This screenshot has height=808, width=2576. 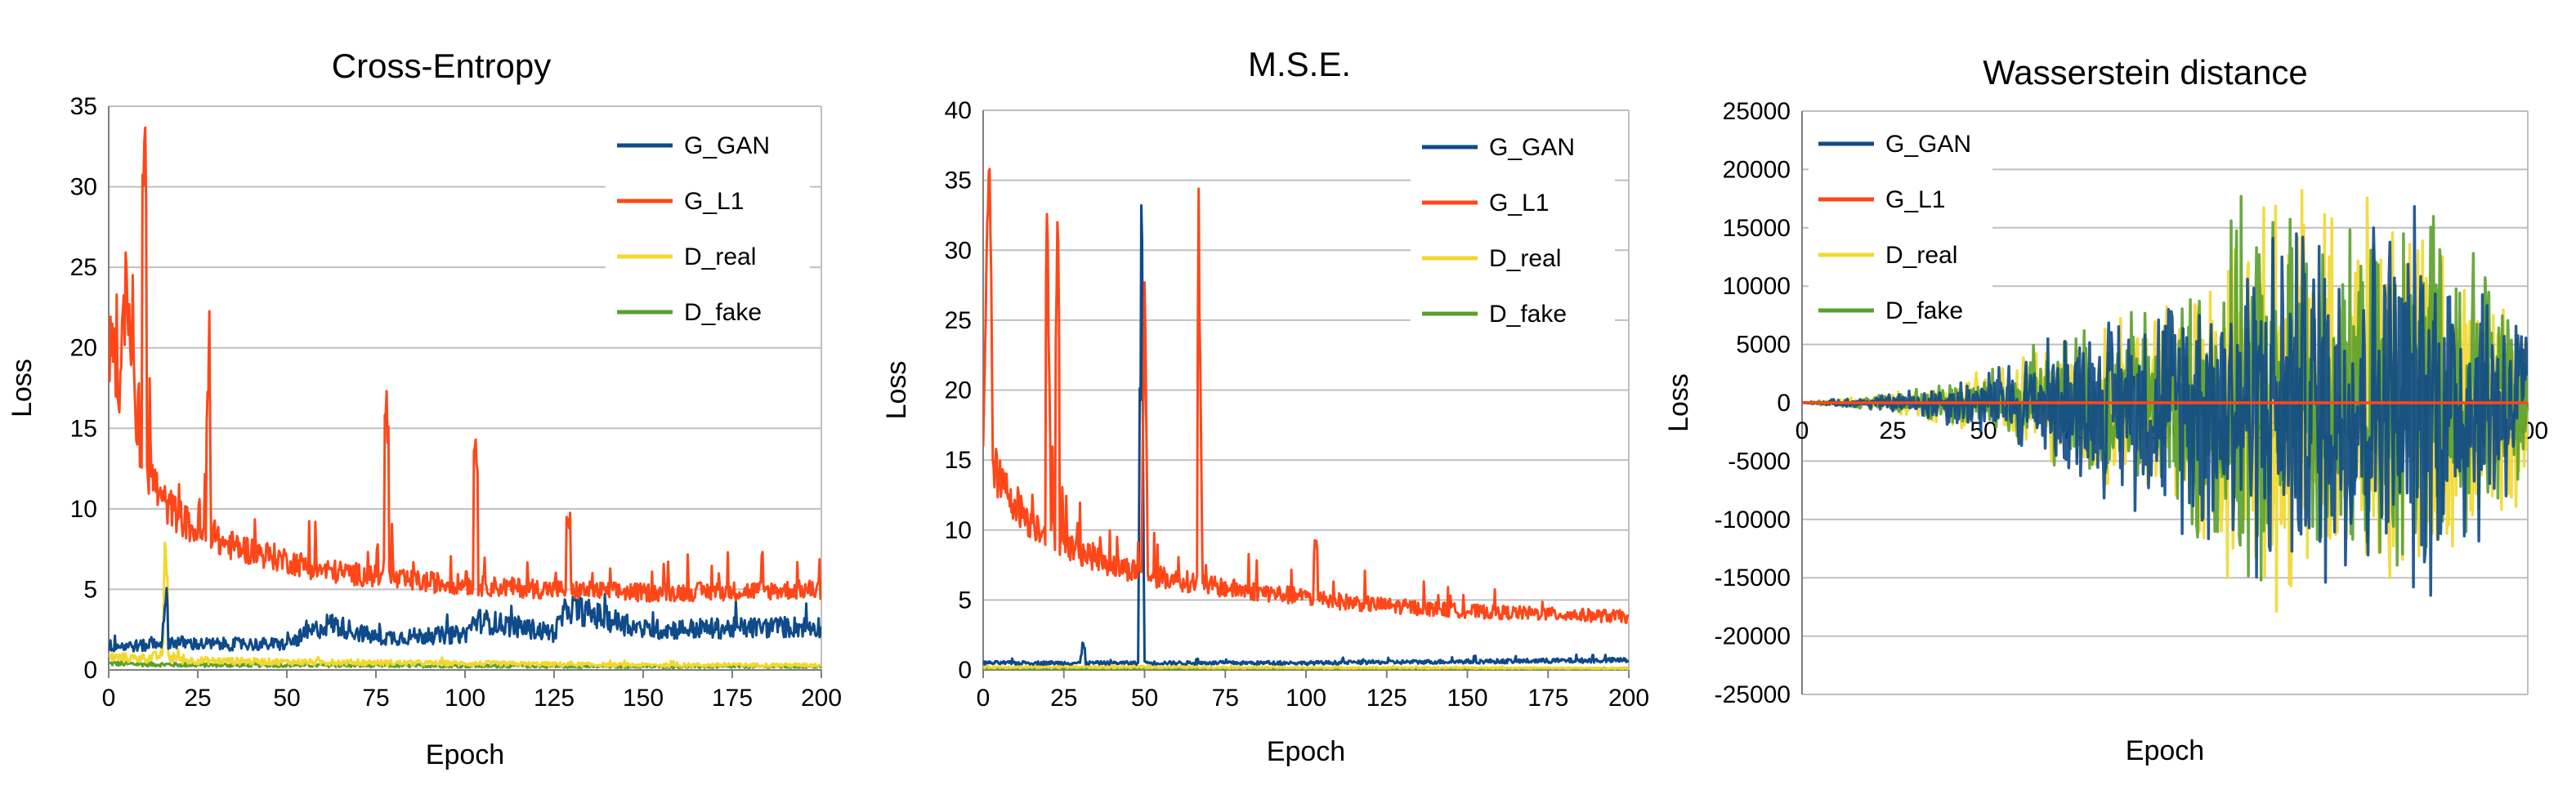 I want to click on y-tick-label: -20000, so click(x=1753, y=636).